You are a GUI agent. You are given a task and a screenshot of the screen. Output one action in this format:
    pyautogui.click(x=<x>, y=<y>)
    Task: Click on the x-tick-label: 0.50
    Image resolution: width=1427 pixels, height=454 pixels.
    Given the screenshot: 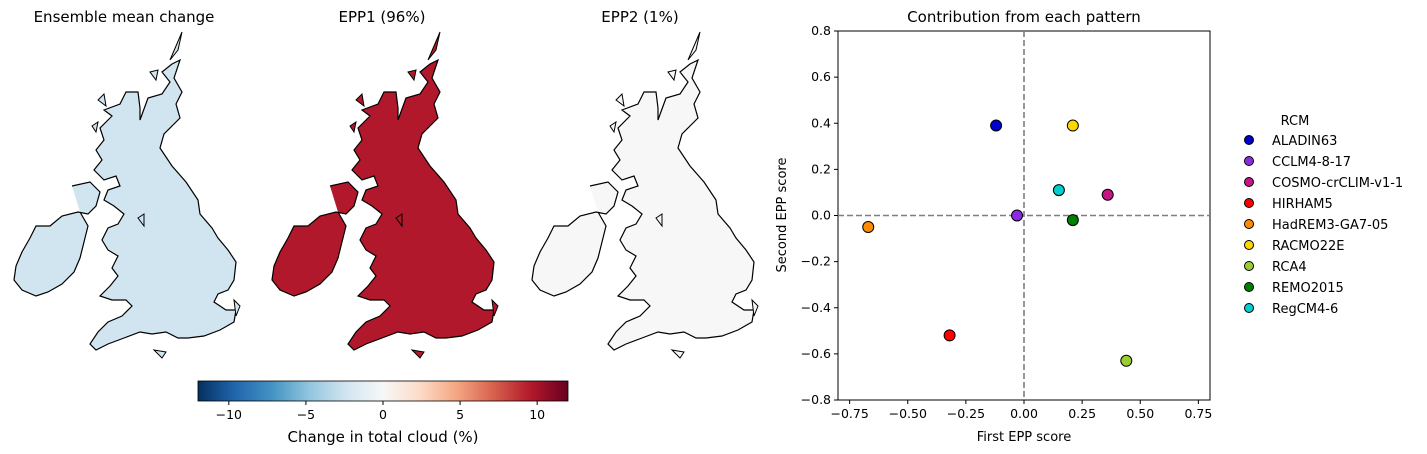 What is the action you would take?
    pyautogui.click(x=1140, y=413)
    